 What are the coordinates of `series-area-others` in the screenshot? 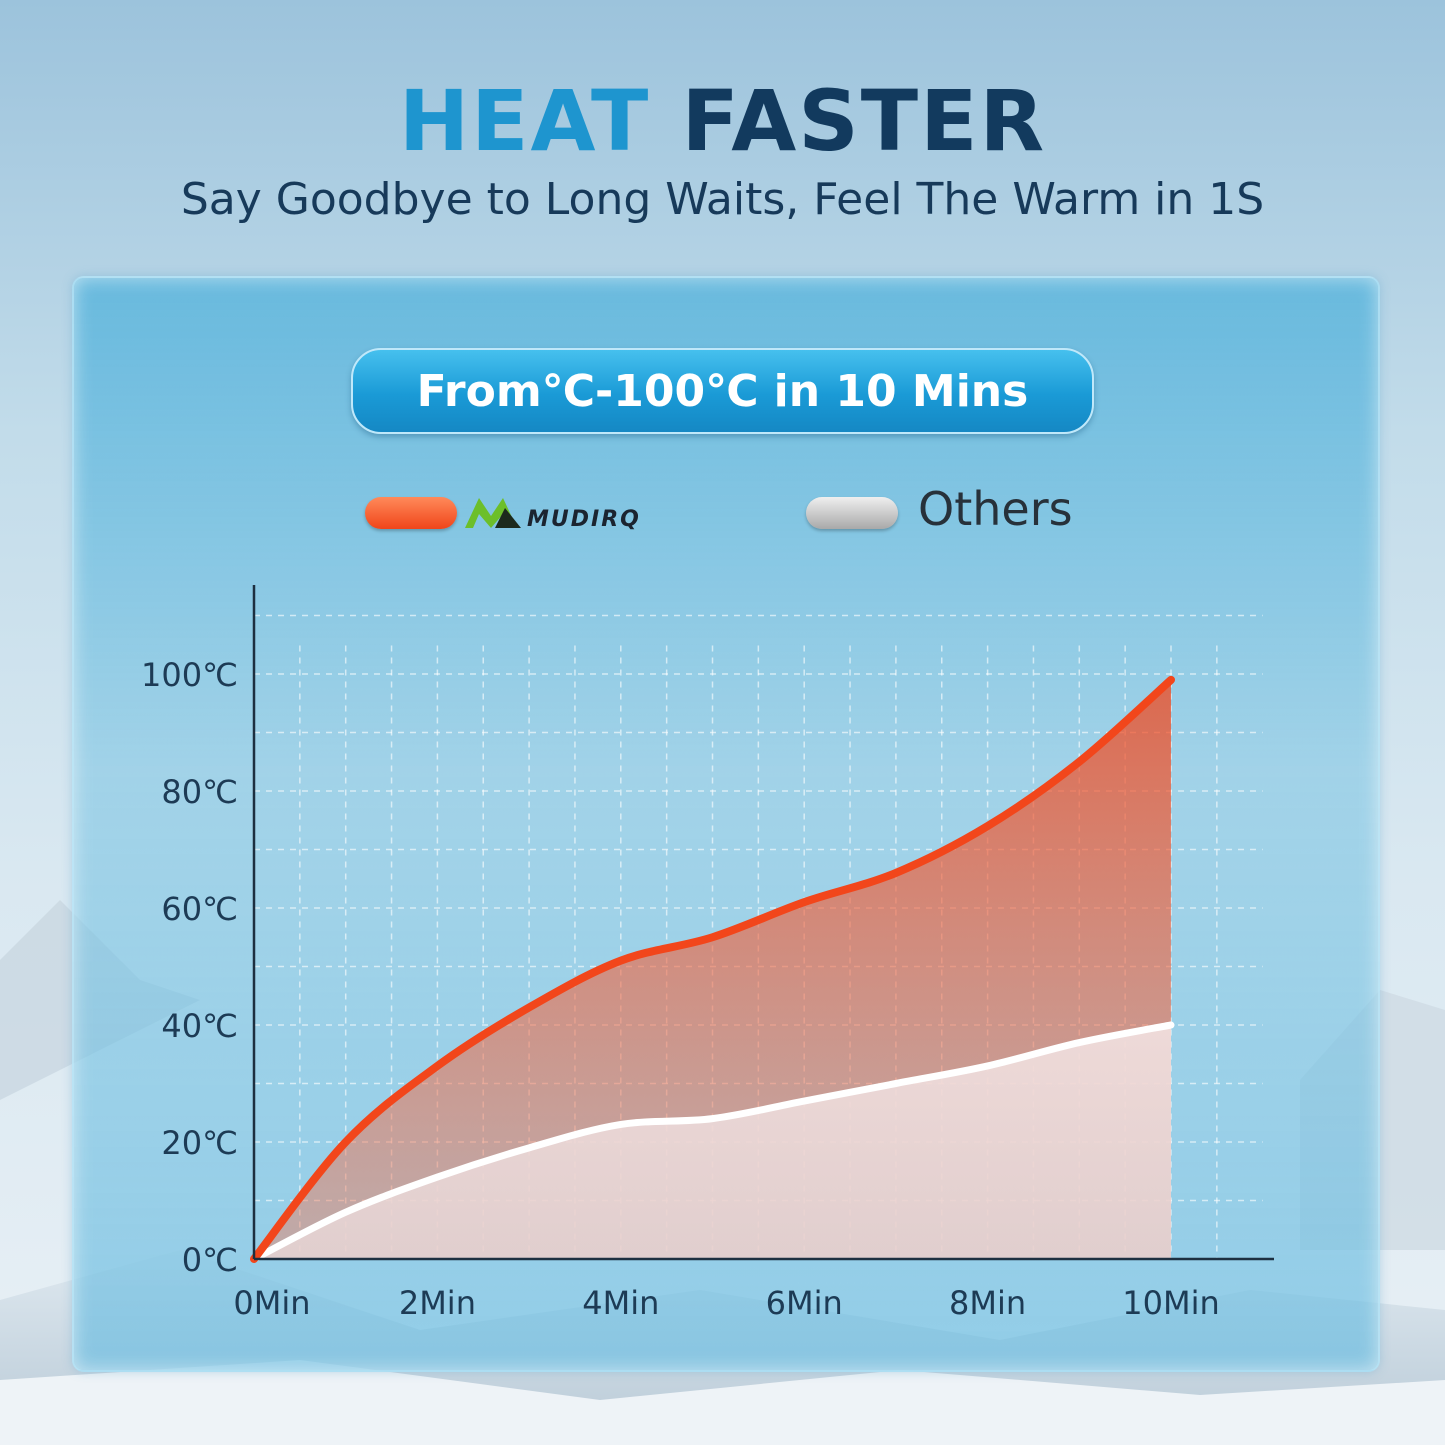 It's located at (712, 1142).